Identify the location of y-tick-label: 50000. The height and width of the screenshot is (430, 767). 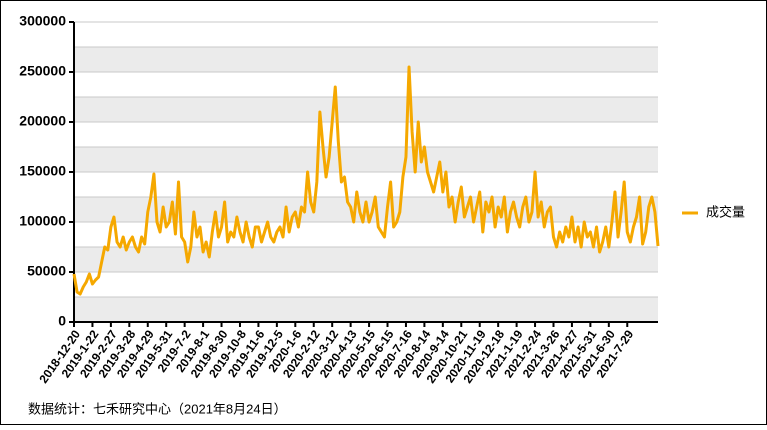
(46, 271).